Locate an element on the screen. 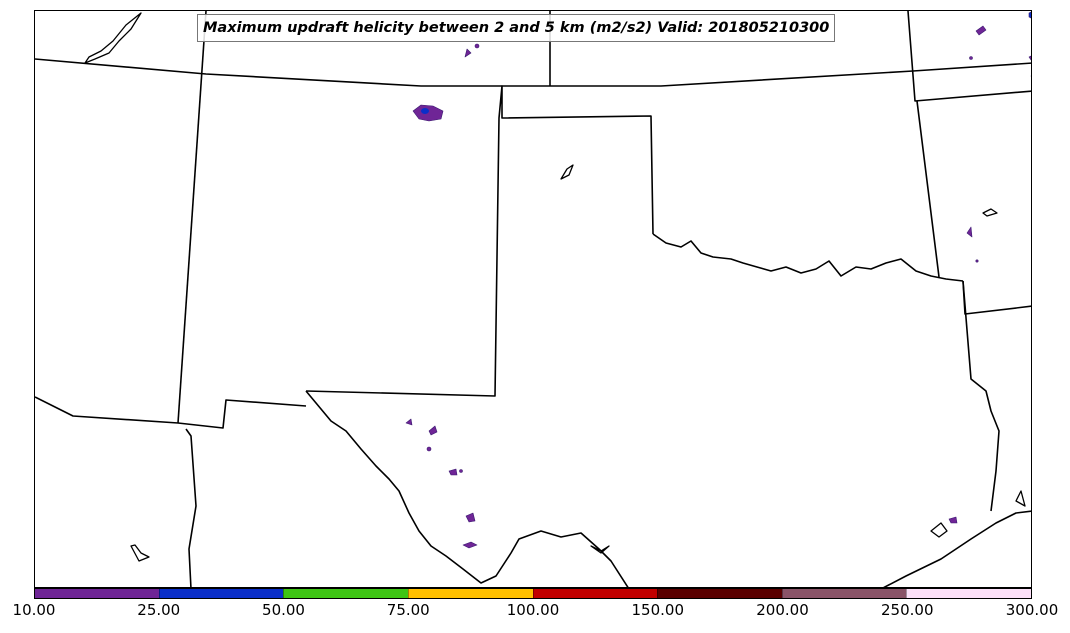 This screenshot has width=1070, height=633. state-line-tx-la is located at coordinates (981, 396).